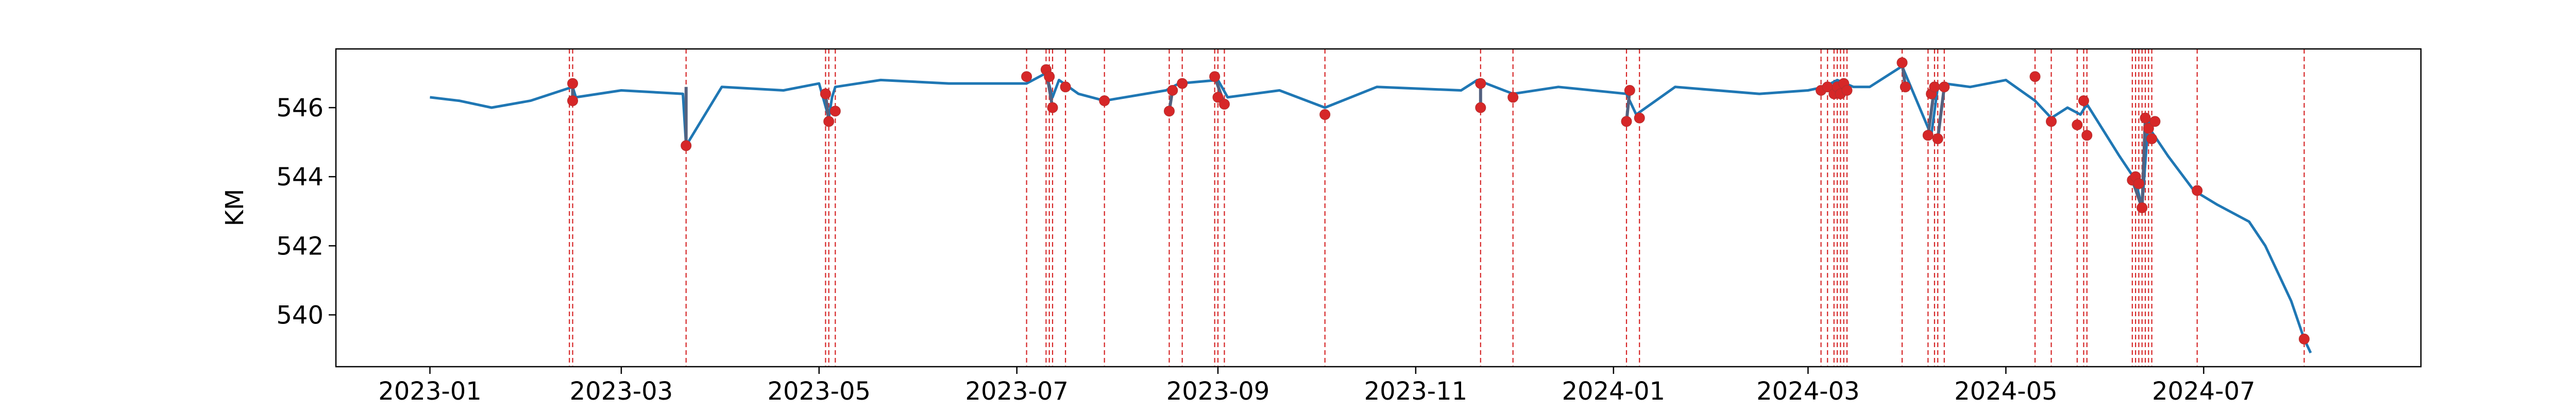 This screenshot has height=412, width=2576. What do you see at coordinates (2006, 391) in the screenshot?
I see `x-tick-label: 2024-05` at bounding box center [2006, 391].